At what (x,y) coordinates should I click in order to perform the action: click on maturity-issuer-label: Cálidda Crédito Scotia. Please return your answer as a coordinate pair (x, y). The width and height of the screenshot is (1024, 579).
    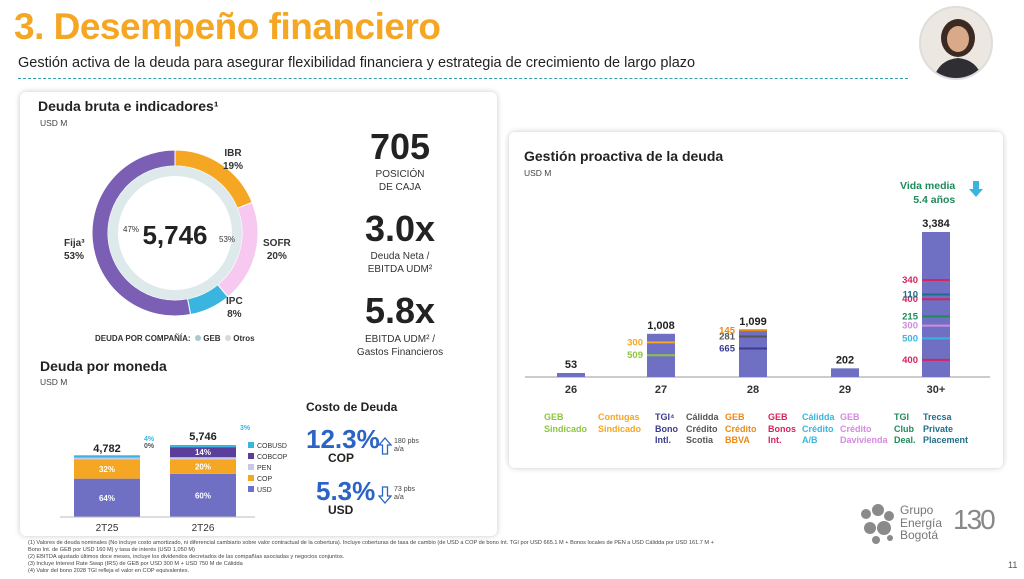
    Looking at the image, I should click on (702, 429).